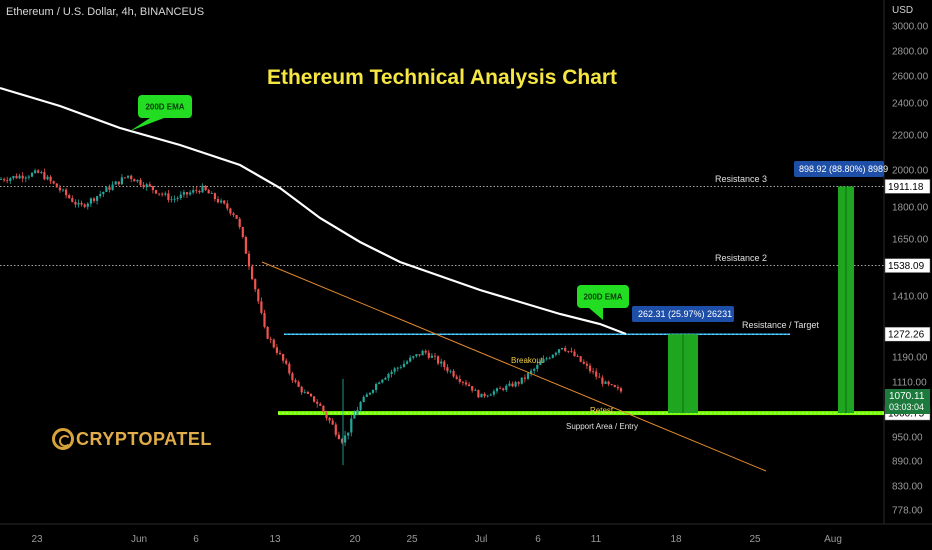 The width and height of the screenshot is (932, 550). What do you see at coordinates (910, 208) in the screenshot?
I see `y-tick-label: 1800.00` at bounding box center [910, 208].